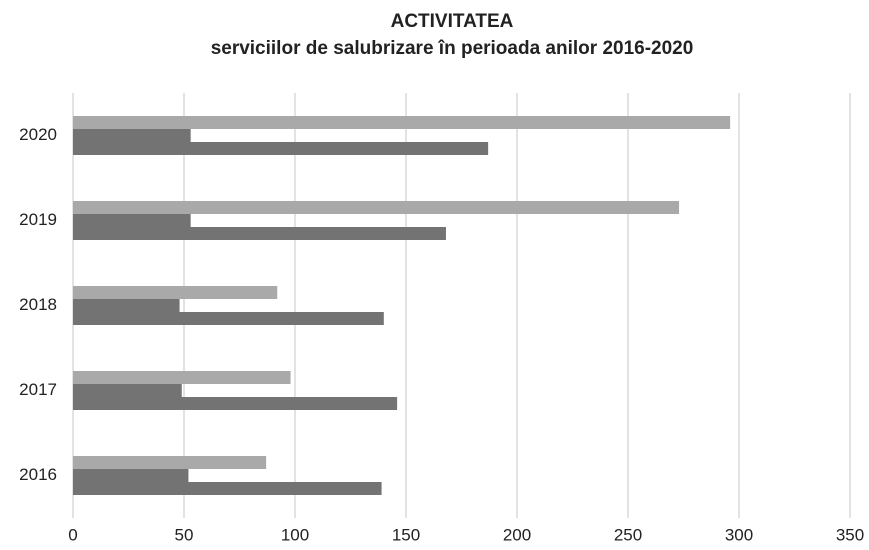 The width and height of the screenshot is (869, 550). What do you see at coordinates (38, 389) in the screenshot?
I see `y-tick-label: 2017` at bounding box center [38, 389].